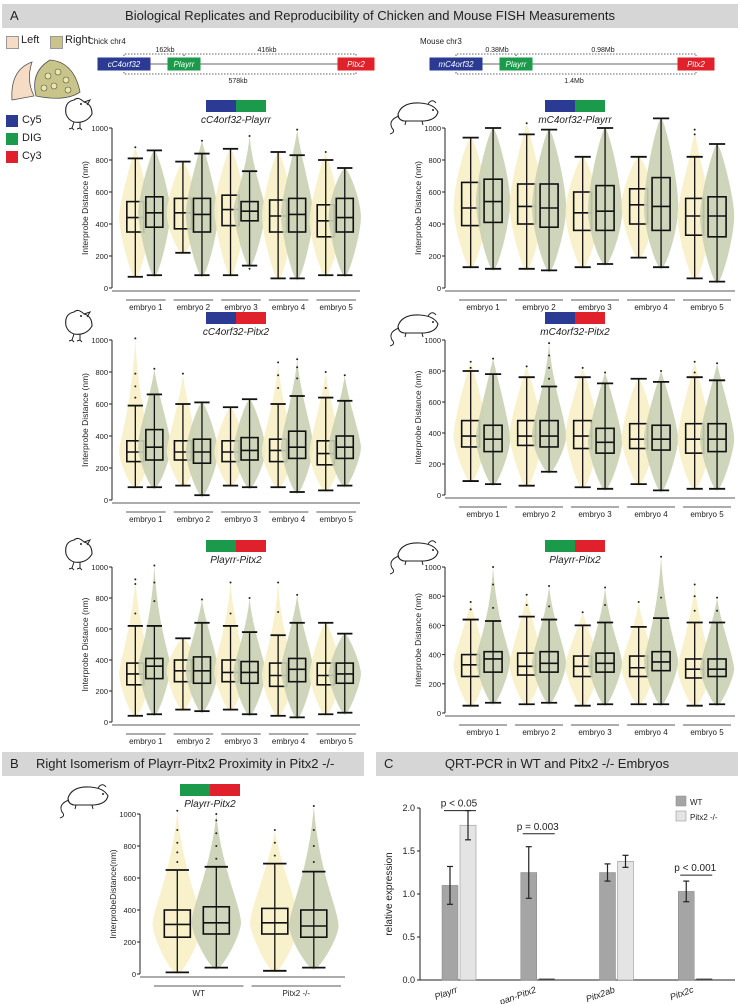 The width and height of the screenshot is (740, 1004). What do you see at coordinates (418, 324) in the screenshot?
I see `mouse-body` at bounding box center [418, 324].